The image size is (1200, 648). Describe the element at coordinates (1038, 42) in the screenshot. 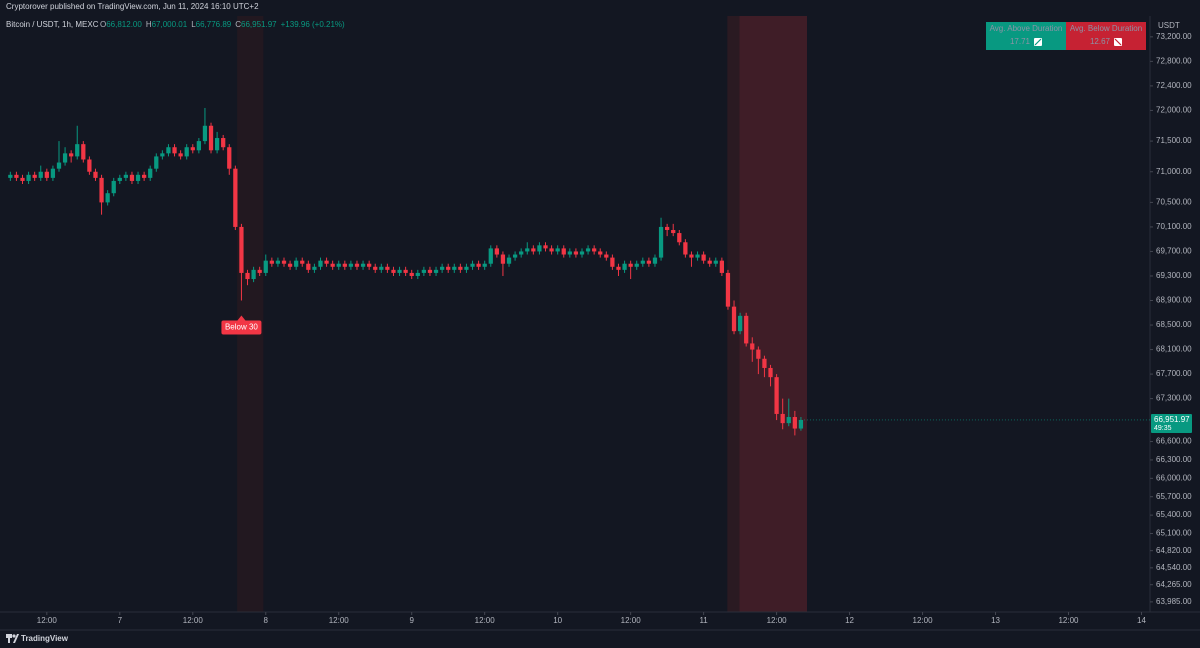

I see `table-icon-arrow` at that location.